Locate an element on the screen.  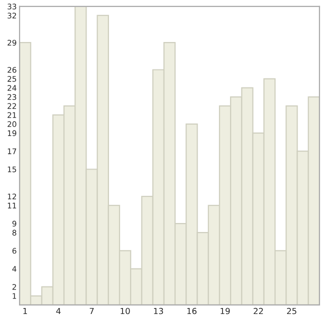
x-tick-label: 25 is located at coordinates (291, 311).